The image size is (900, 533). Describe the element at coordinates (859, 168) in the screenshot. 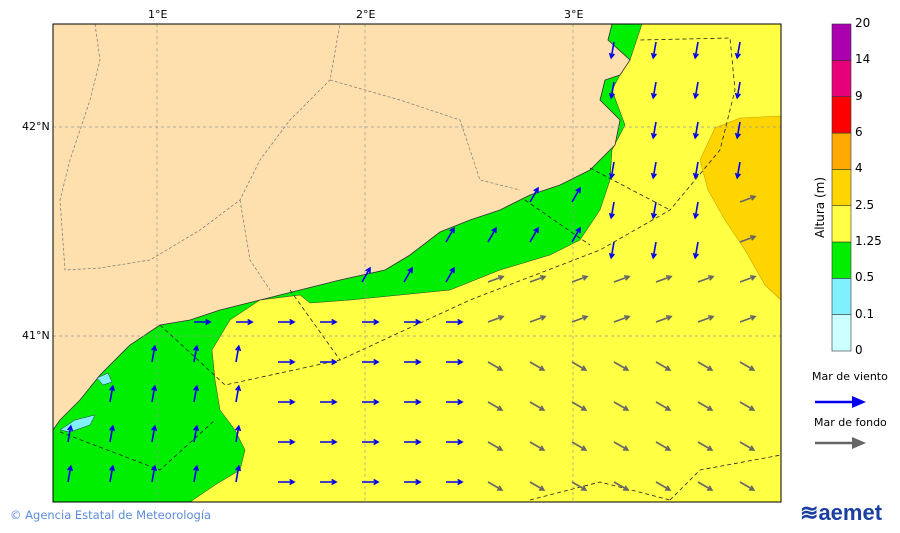

I see `colorbar-tick: 4` at that location.